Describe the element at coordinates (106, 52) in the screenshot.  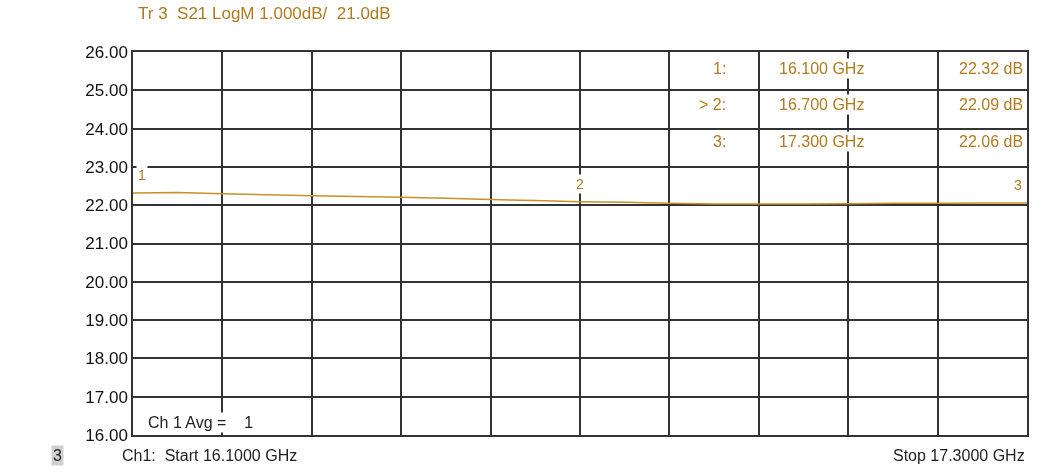
I see `y-tick-label: 26.00` at that location.